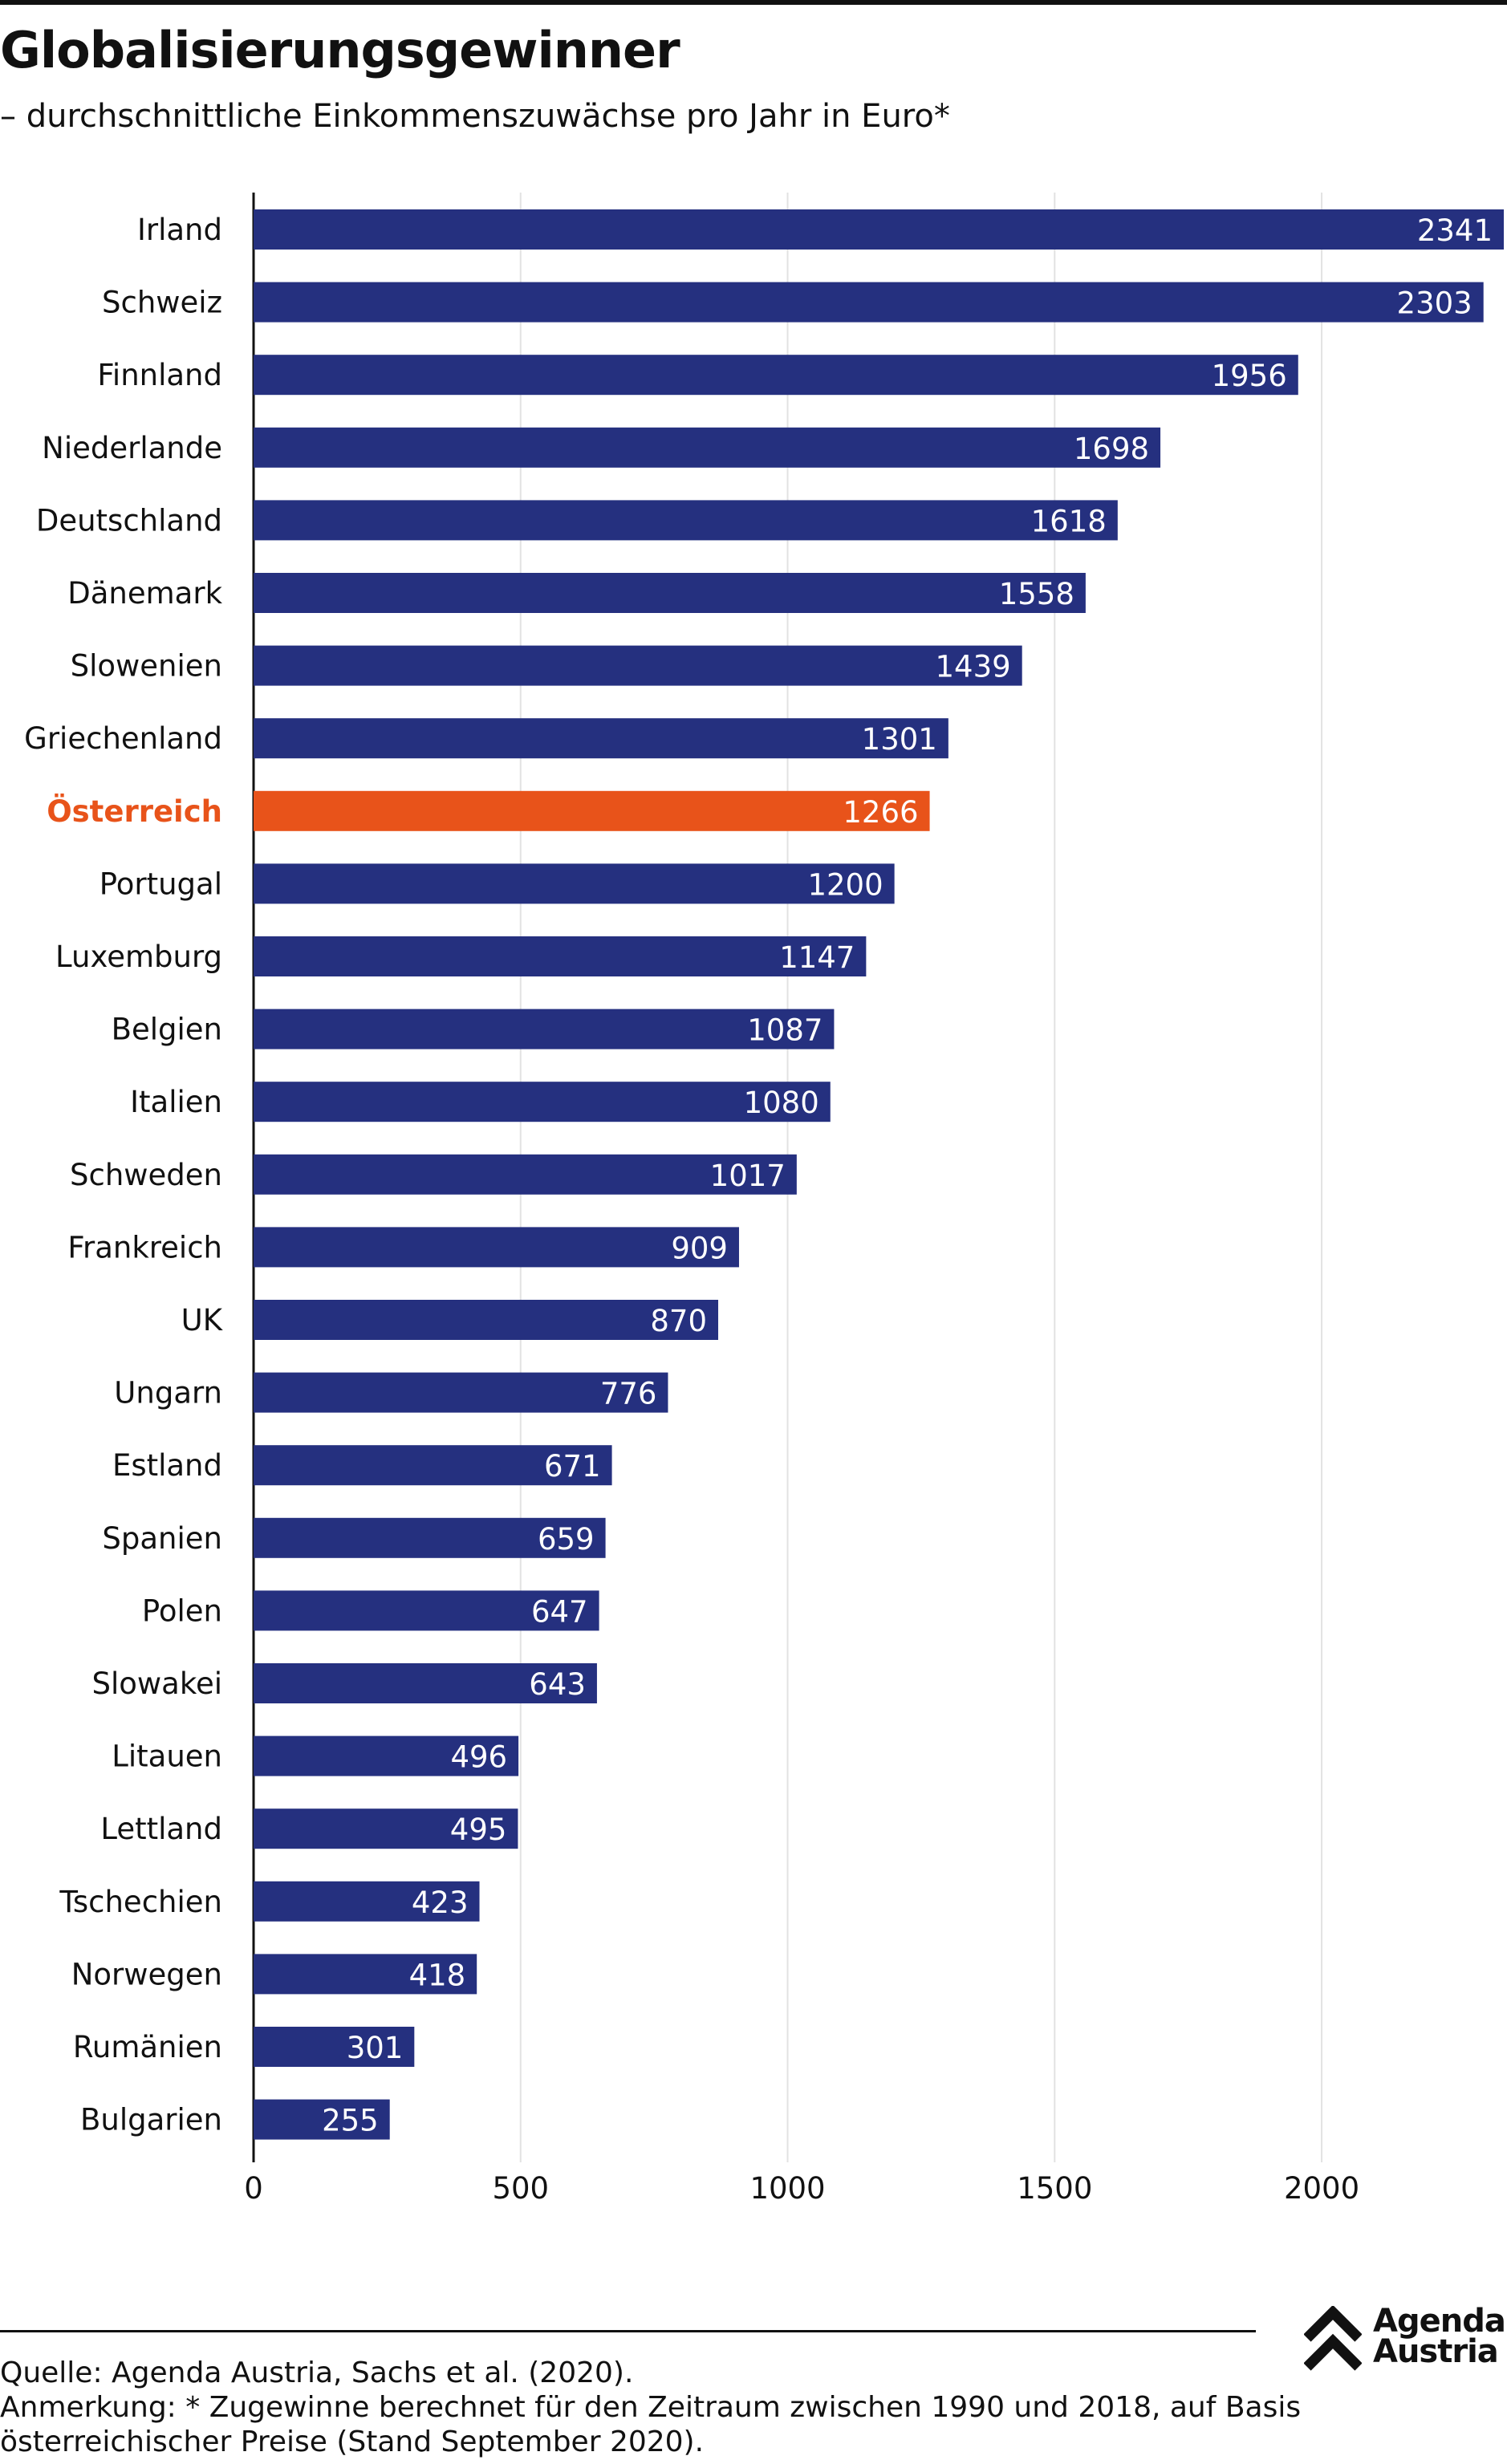 This screenshot has height=2464, width=1507. What do you see at coordinates (159, 375) in the screenshot?
I see `category-label: Finnland` at bounding box center [159, 375].